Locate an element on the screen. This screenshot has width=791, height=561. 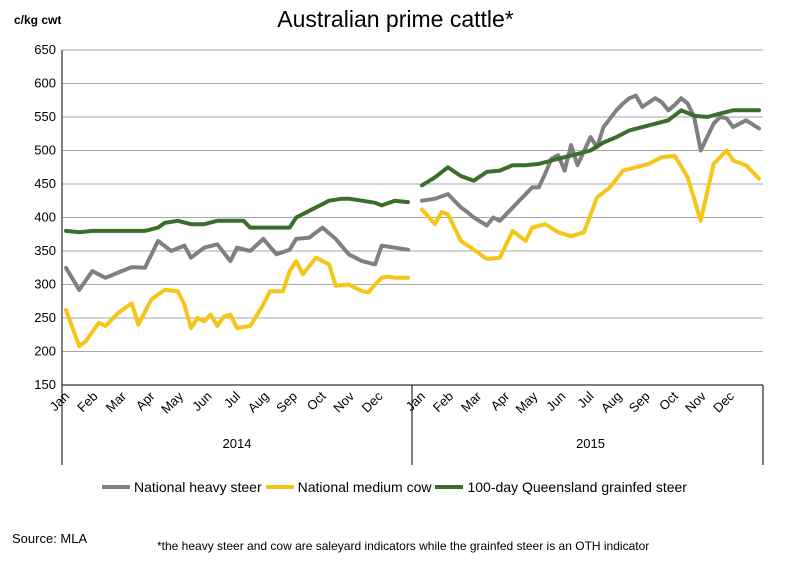
y-axis-unit: c/kg cwt is located at coordinates (38, 20).